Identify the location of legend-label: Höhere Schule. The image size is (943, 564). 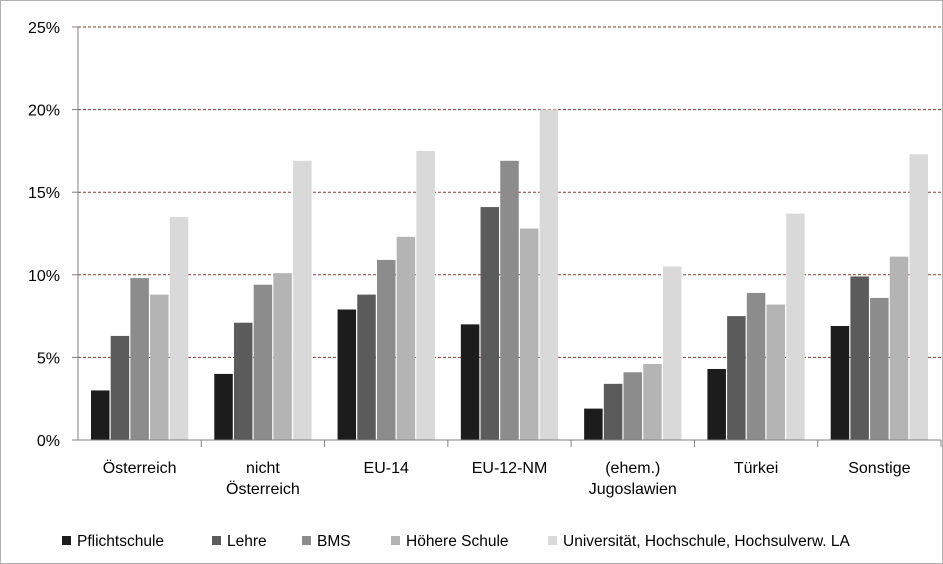
(457, 541).